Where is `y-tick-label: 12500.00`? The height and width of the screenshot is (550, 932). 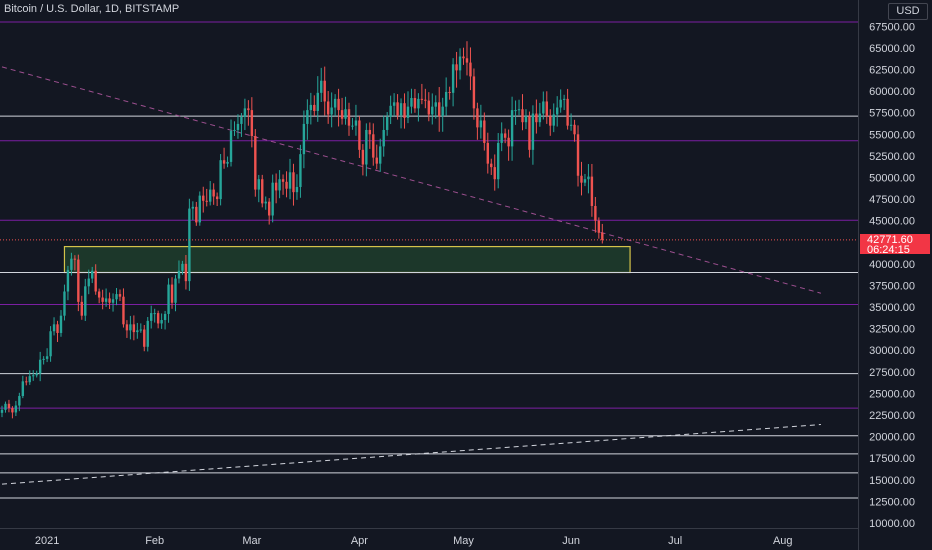
y-tick-label: 12500.00 is located at coordinates (892, 502).